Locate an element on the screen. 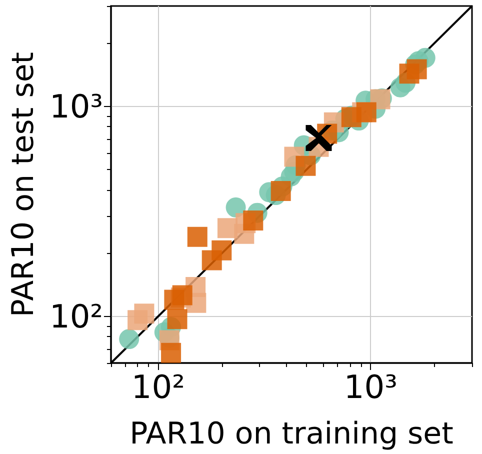  y-axis-title: PAR10 on test set is located at coordinates (24, 185).